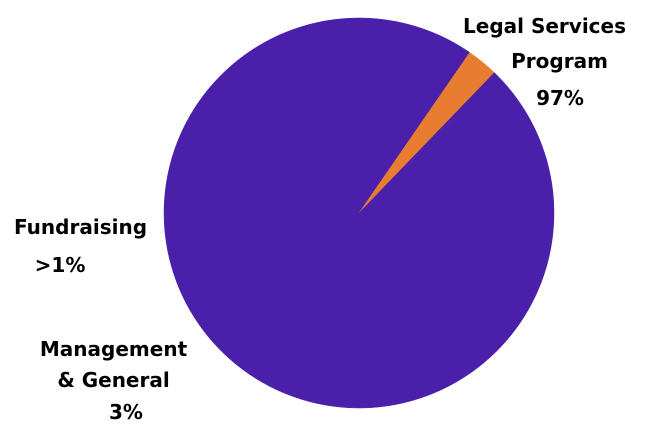 The width and height of the screenshot is (654, 431). What do you see at coordinates (60, 265) in the screenshot?
I see `percent-label-fundraising: >1%` at bounding box center [60, 265].